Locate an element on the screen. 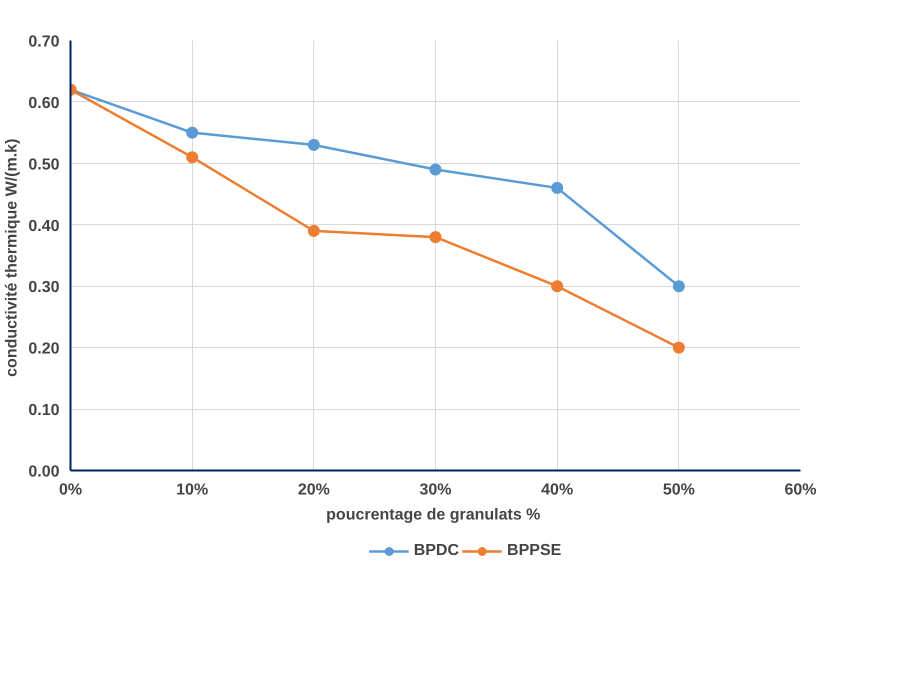 This screenshot has height=677, width=910. y-axis-title: conductivité thermique W/(m.k) is located at coordinates (11, 257).